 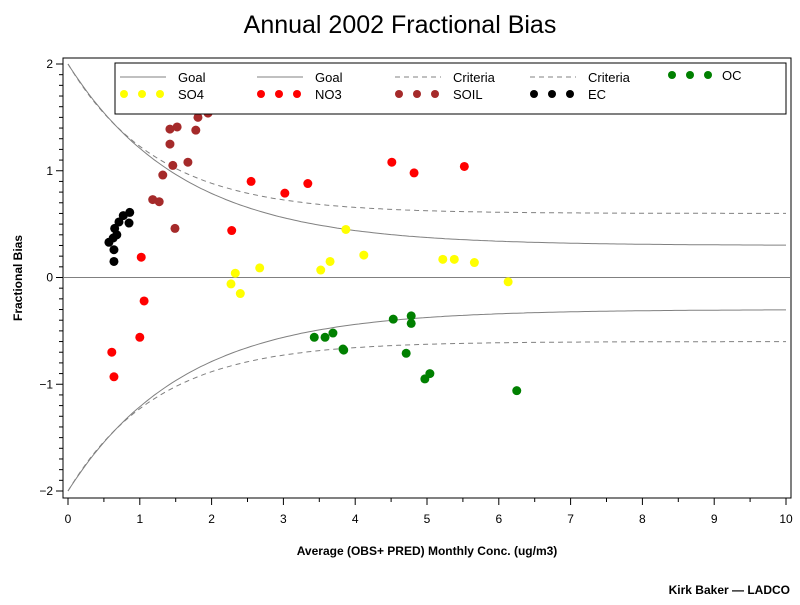 I want to click on x-tick-label: 7, so click(x=570, y=519).